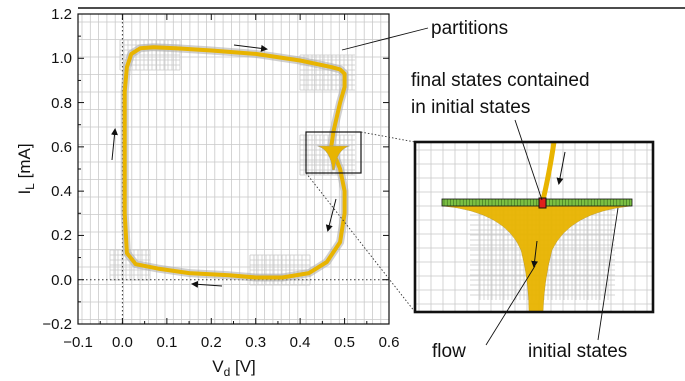 The image size is (685, 381). I want to click on x-axis-label: Vd [V], so click(234, 368).